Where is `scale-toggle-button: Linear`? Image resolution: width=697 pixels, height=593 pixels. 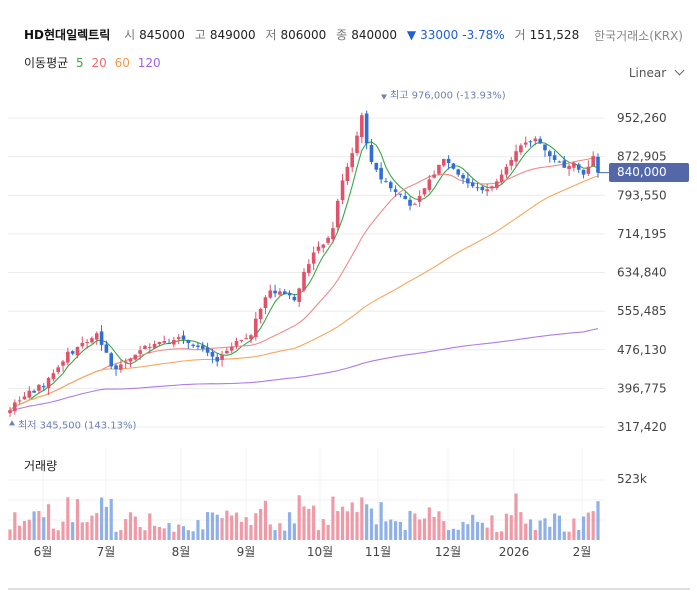
scale-toggle-button: Linear is located at coordinates (657, 72).